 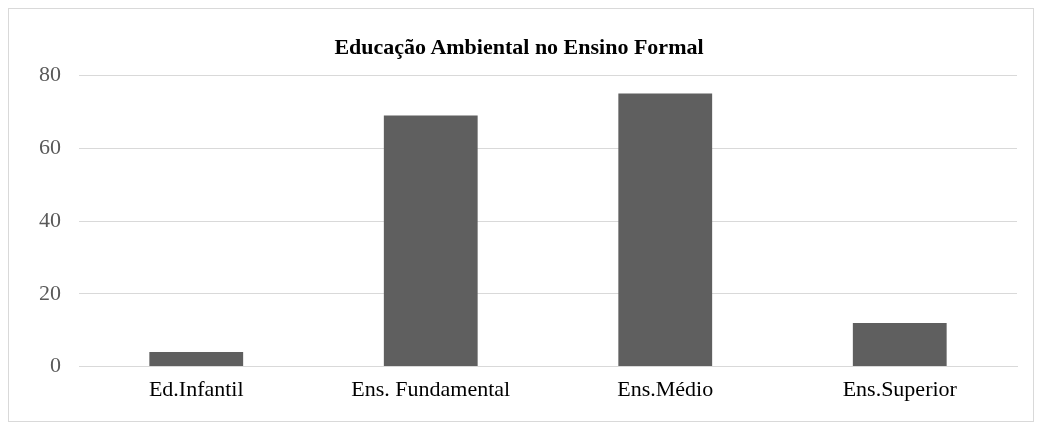 I want to click on x-tick-label: Ens.Superior, so click(x=900, y=388).